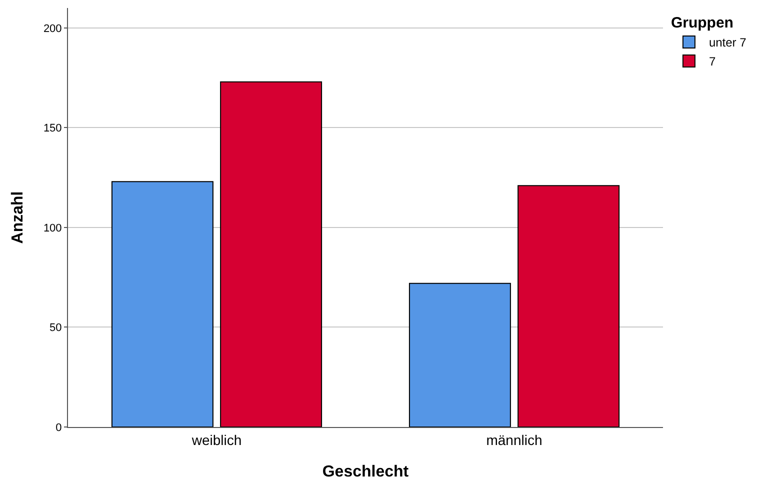 Image resolution: width=760 pixels, height=486 pixels. I want to click on x-tick-label: weiblich, so click(216, 440).